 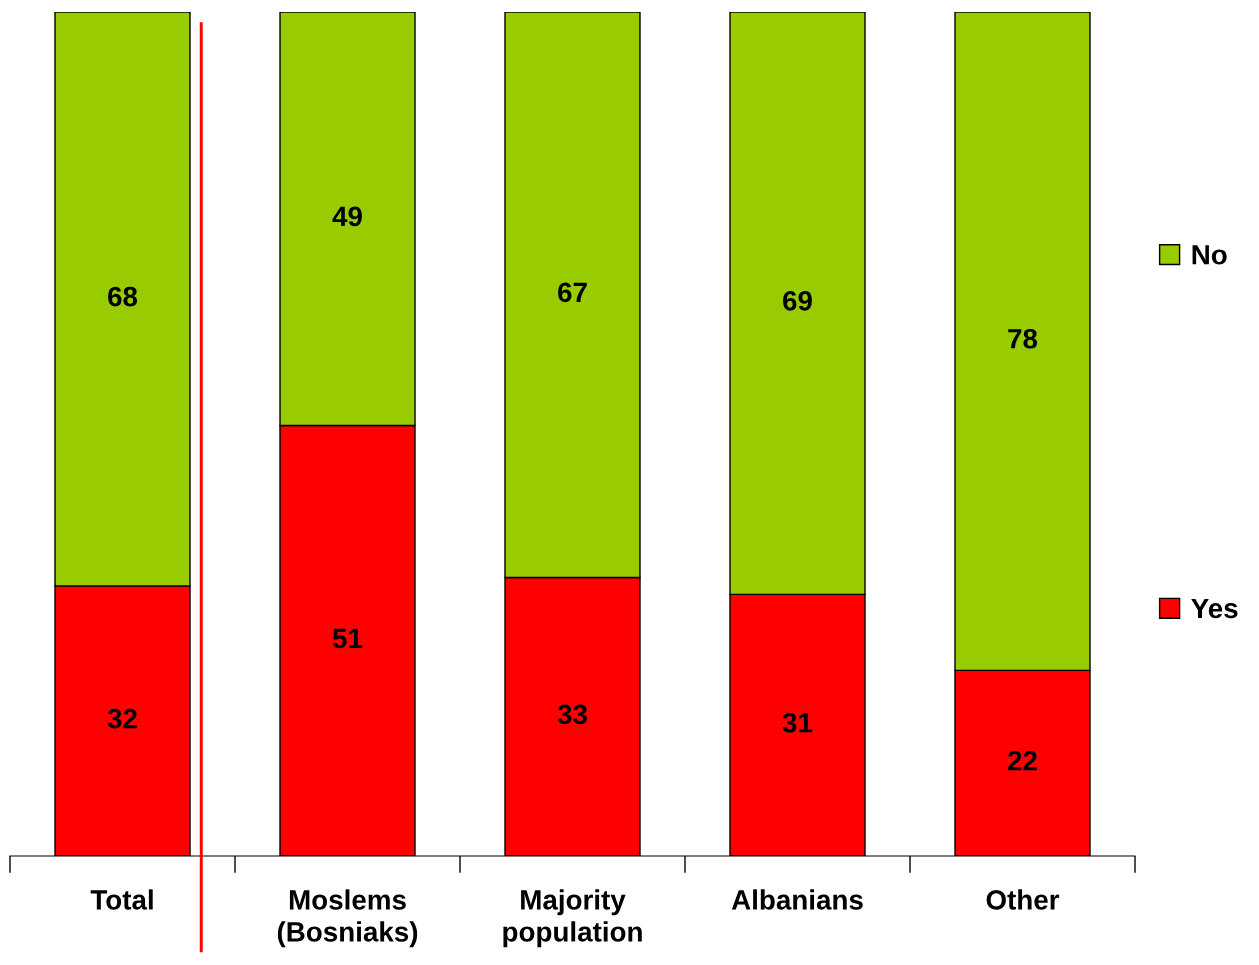 What do you see at coordinates (347, 638) in the screenshot?
I see `data-label: 51` at bounding box center [347, 638].